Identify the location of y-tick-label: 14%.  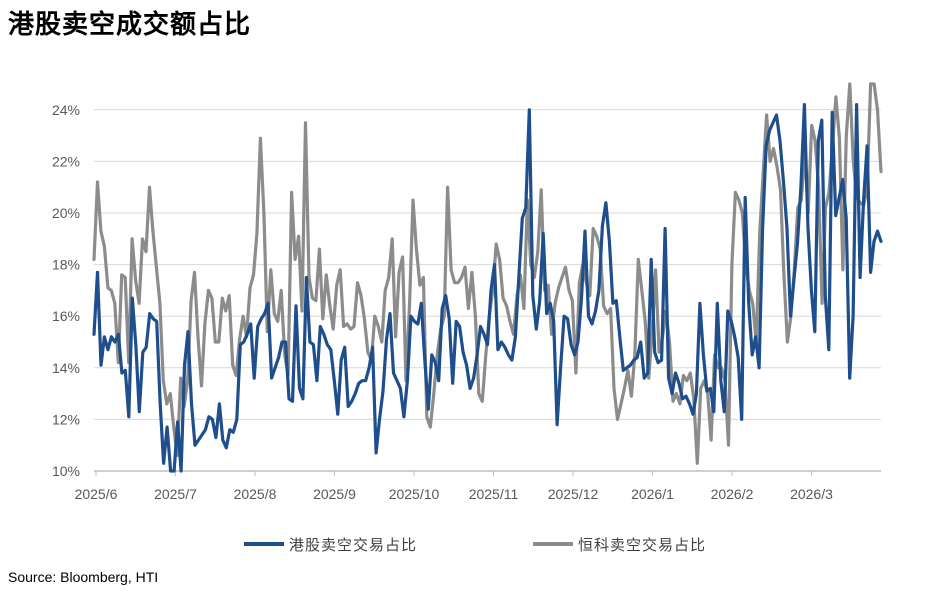
(66, 368).